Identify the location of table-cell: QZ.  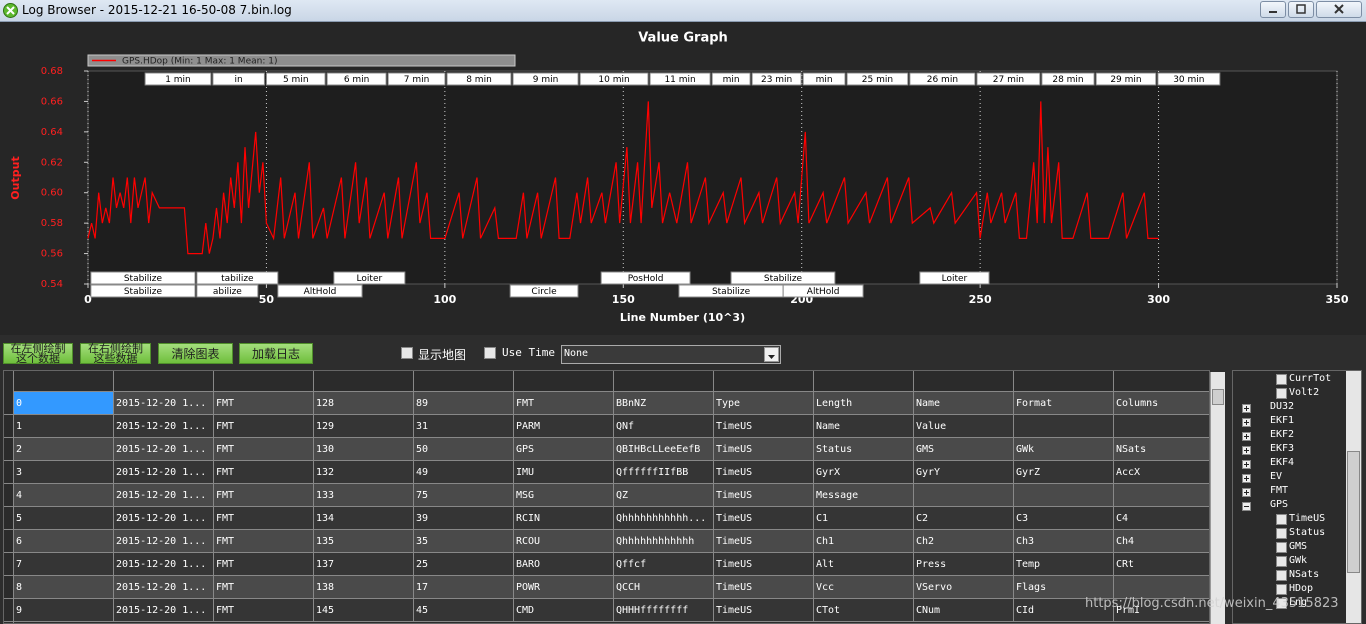
(664, 495).